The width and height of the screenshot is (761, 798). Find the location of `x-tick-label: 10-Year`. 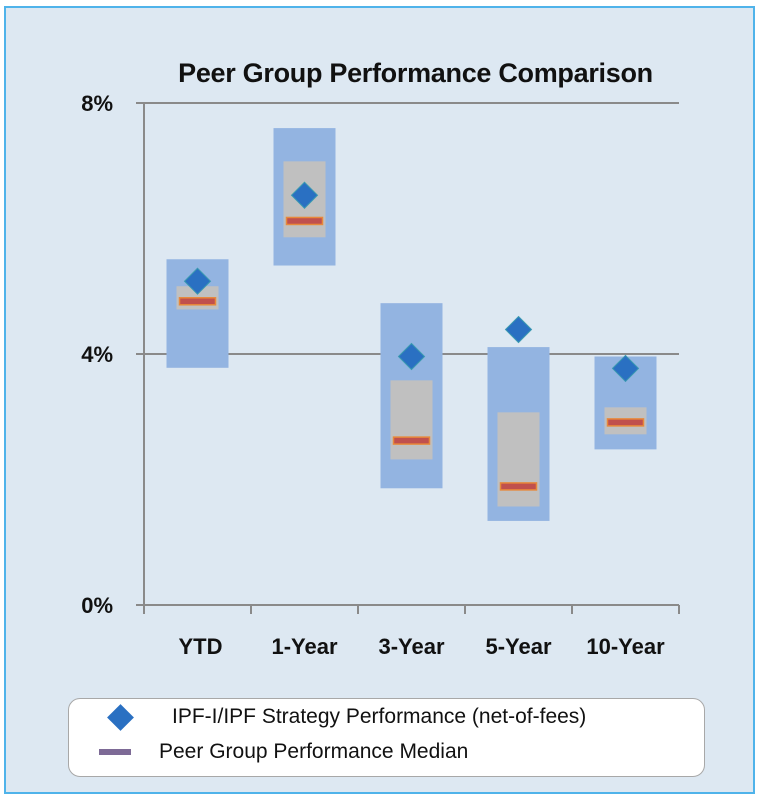

x-tick-label: 10-Year is located at coordinates (625, 646).